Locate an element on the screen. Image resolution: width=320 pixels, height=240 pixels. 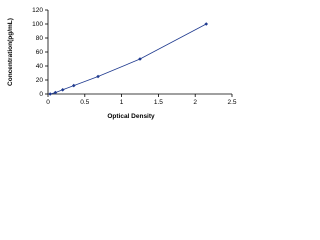
y-tick-label: 40 is located at coordinates (40, 66).